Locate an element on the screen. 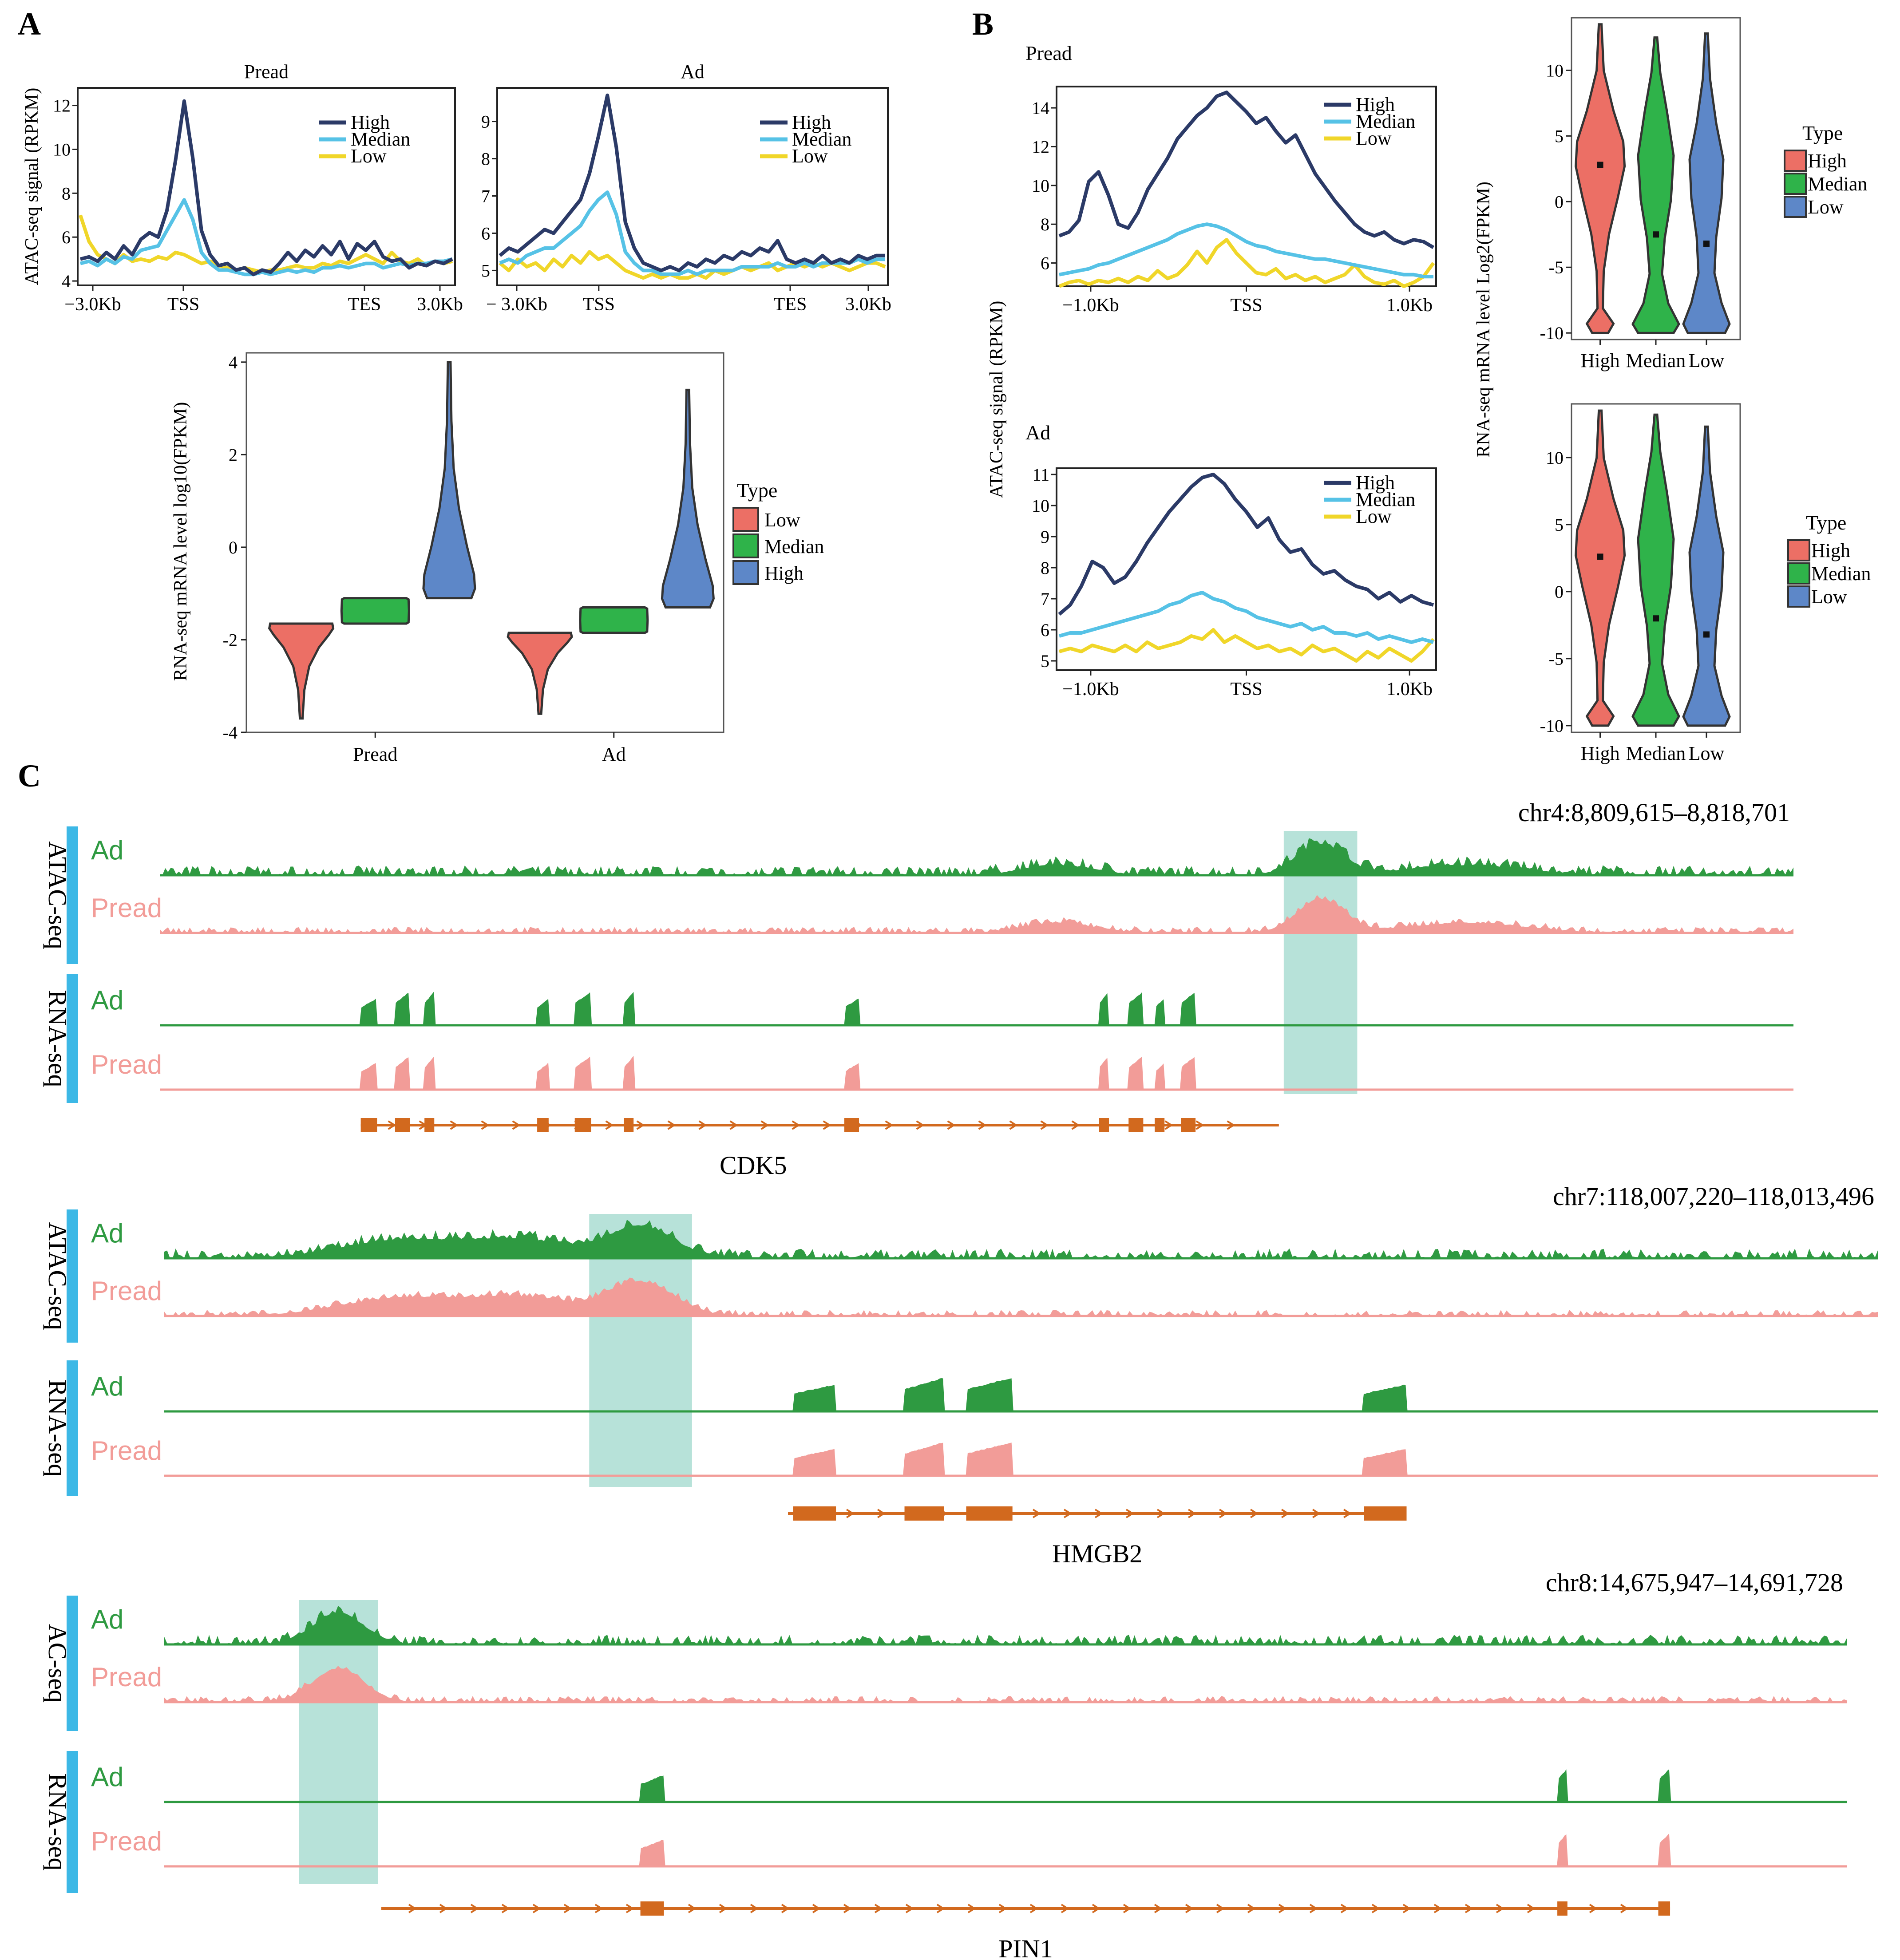 This screenshot has width=1900, height=1960. x-tick-label: TES is located at coordinates (364, 304).